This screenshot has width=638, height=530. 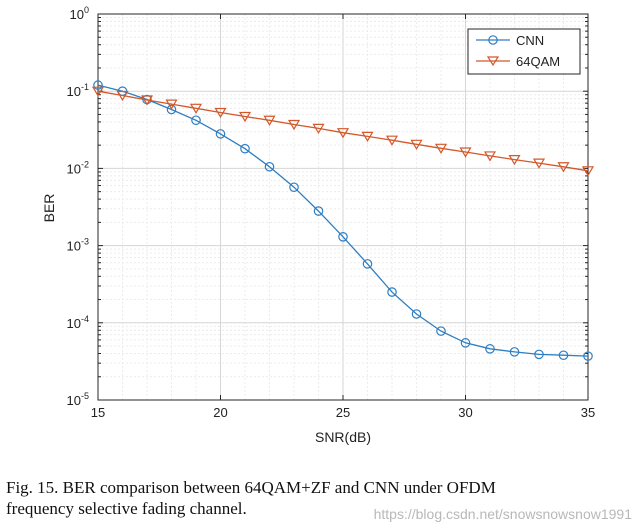 I want to click on y-tick-label: 10⁻⁴, so click(x=78, y=322).